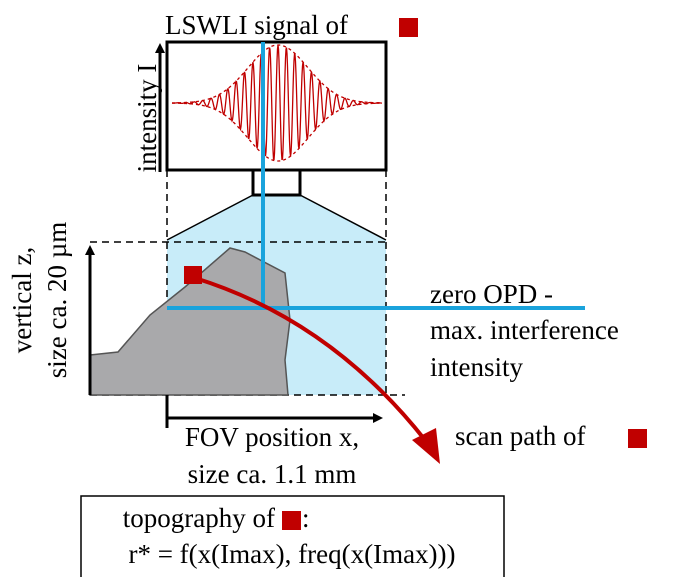 Image resolution: width=677 pixels, height=577 pixels. What do you see at coordinates (426, 446) in the screenshot?
I see `scan-arrowhead` at bounding box center [426, 446].